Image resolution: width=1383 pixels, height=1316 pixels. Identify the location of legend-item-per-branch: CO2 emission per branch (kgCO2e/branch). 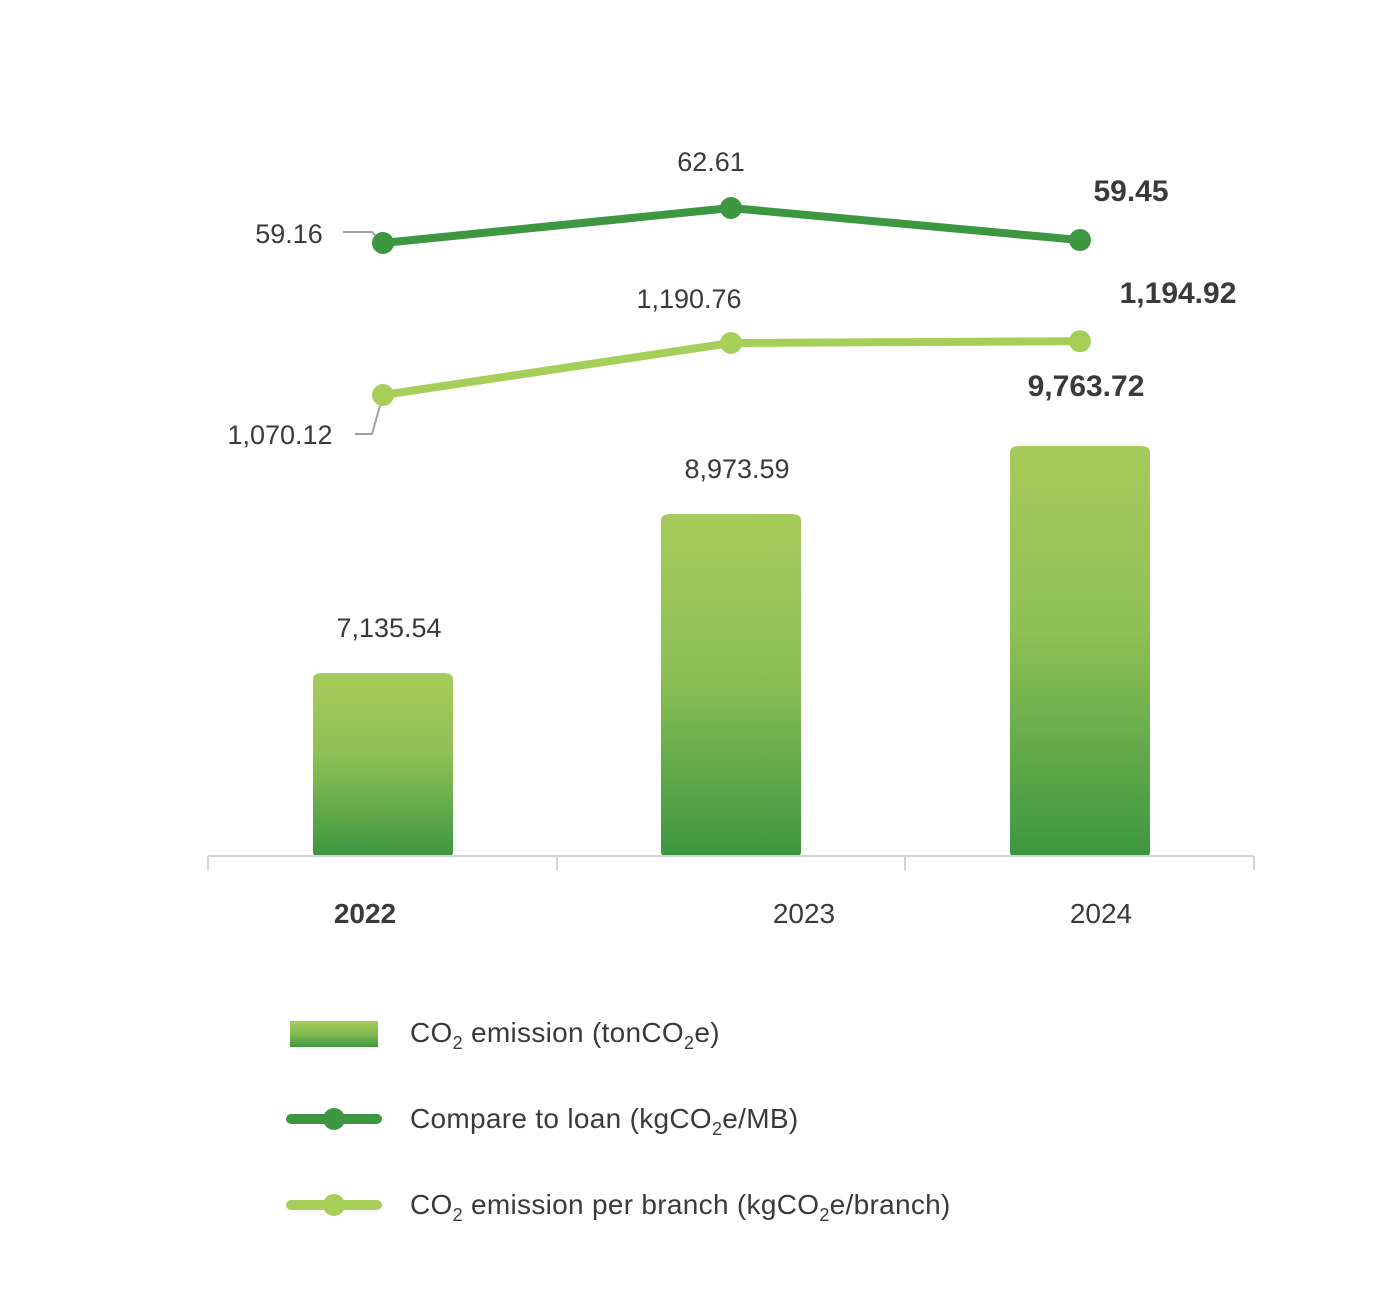
(736, 1205).